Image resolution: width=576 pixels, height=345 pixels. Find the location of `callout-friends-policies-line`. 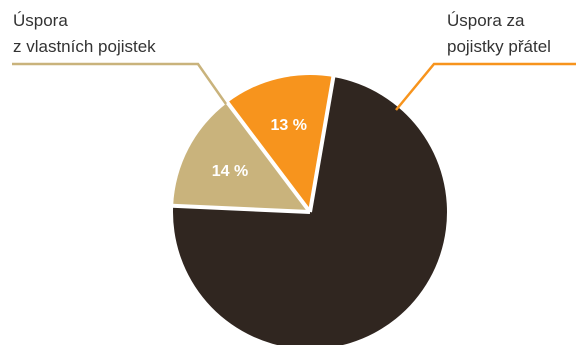

callout-friends-policies-line is located at coordinates (486, 87).